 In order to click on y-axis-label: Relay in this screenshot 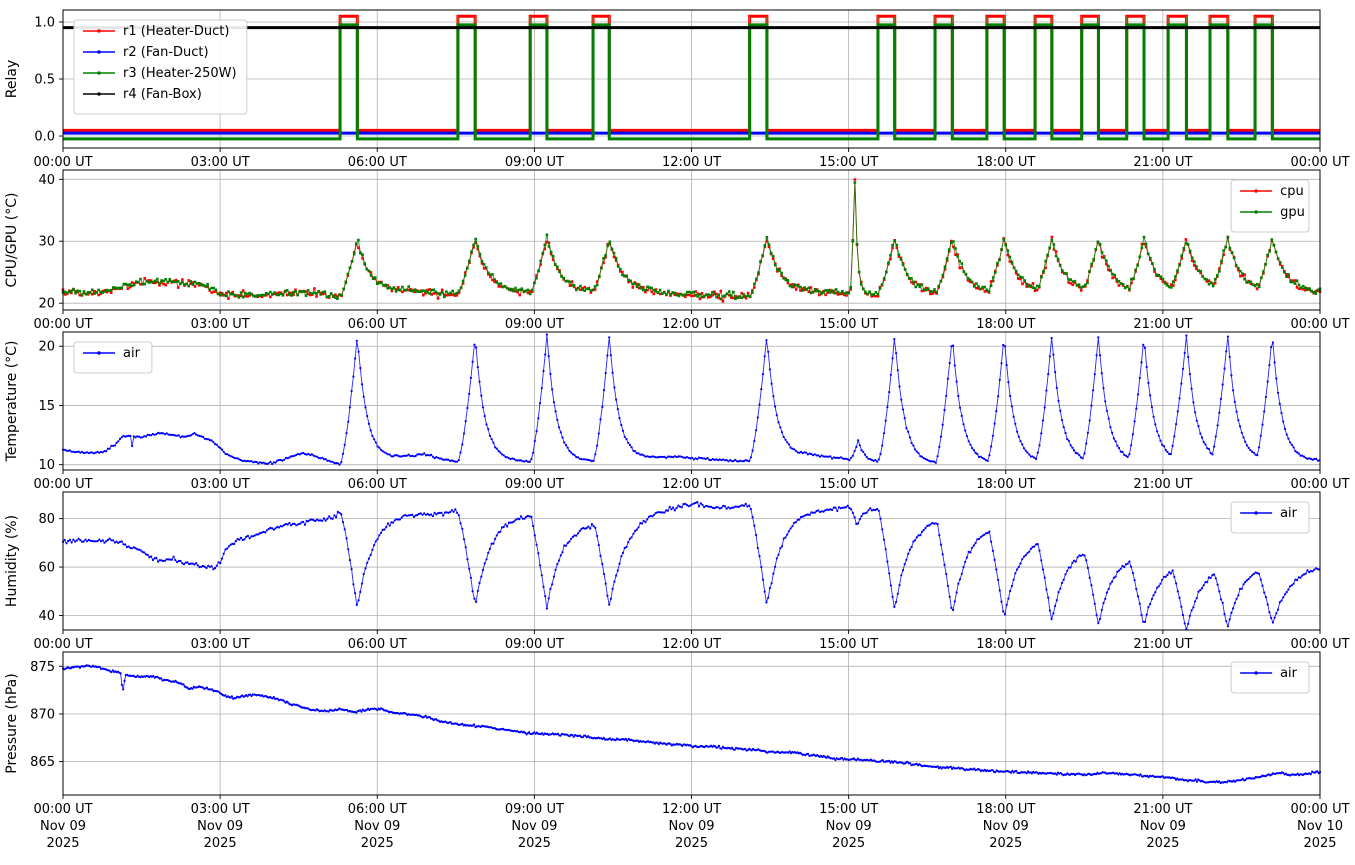, I will do `click(12, 79)`.